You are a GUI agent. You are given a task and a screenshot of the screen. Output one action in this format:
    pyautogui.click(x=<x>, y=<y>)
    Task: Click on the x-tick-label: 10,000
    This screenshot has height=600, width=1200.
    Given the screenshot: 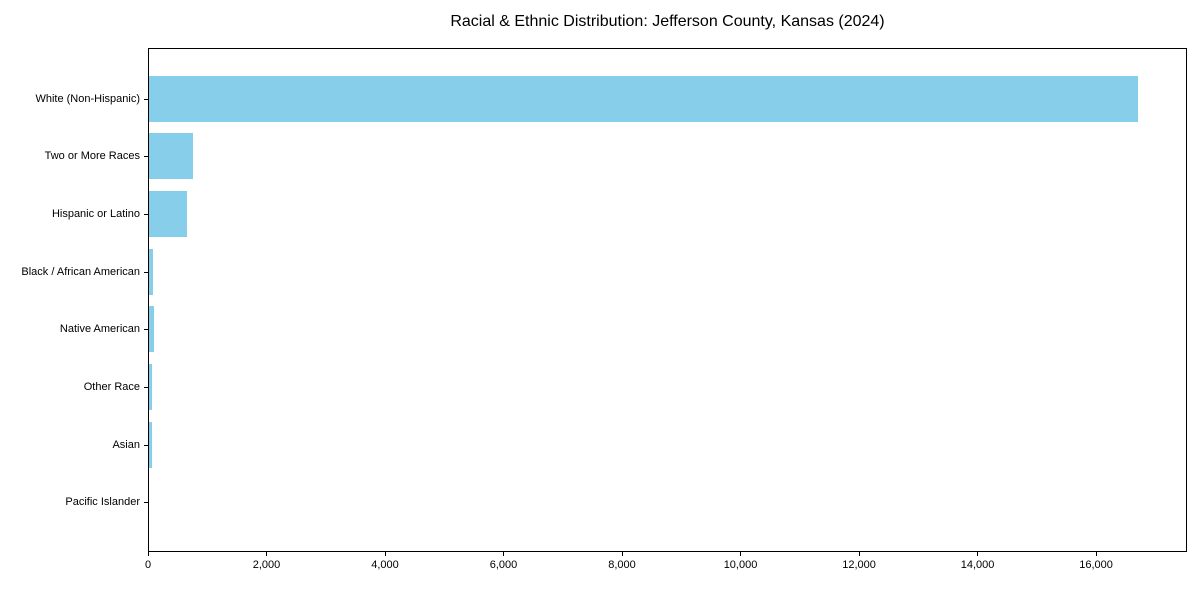 What is the action you would take?
    pyautogui.click(x=740, y=565)
    